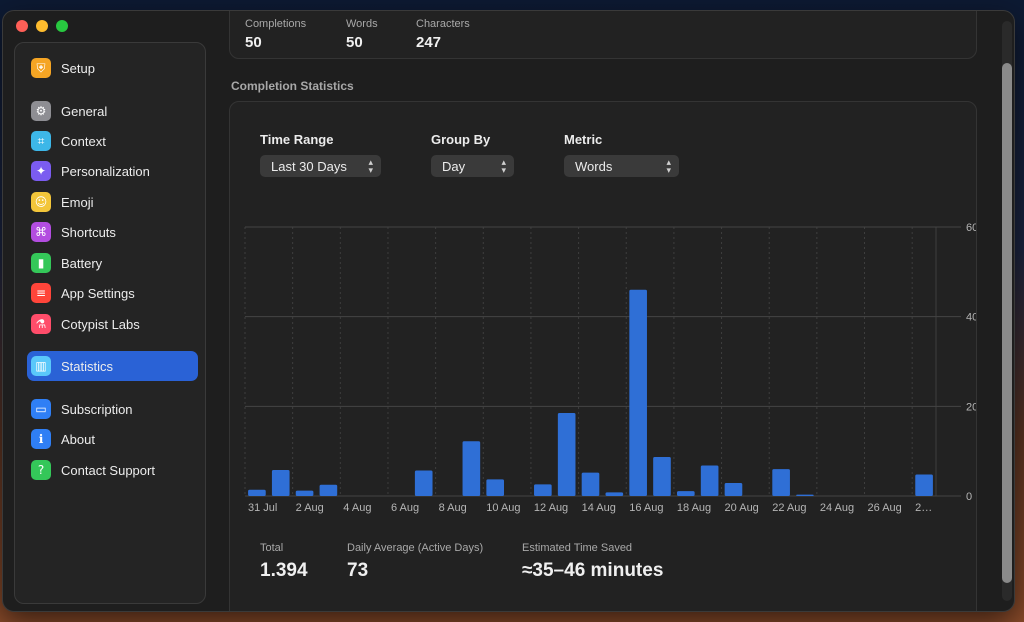 Image resolution: width=1024 pixels, height=622 pixels. Describe the element at coordinates (415, 562) in the screenshot. I see `daily-average-stat: Daily Average (Active Days) 73` at that location.